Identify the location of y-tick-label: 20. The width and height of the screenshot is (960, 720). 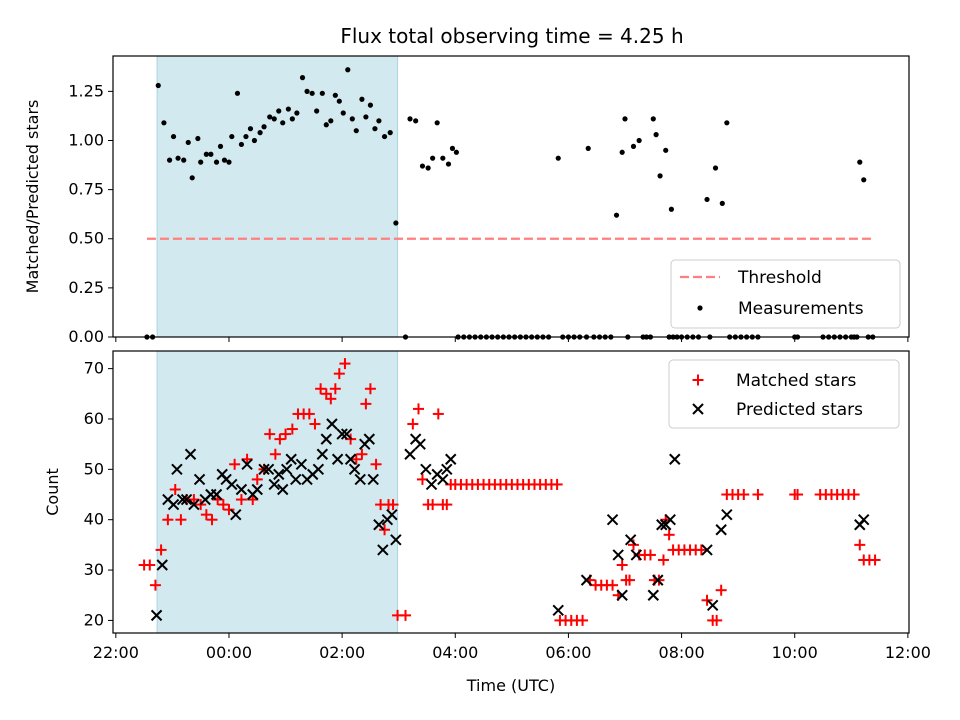
(94, 619).